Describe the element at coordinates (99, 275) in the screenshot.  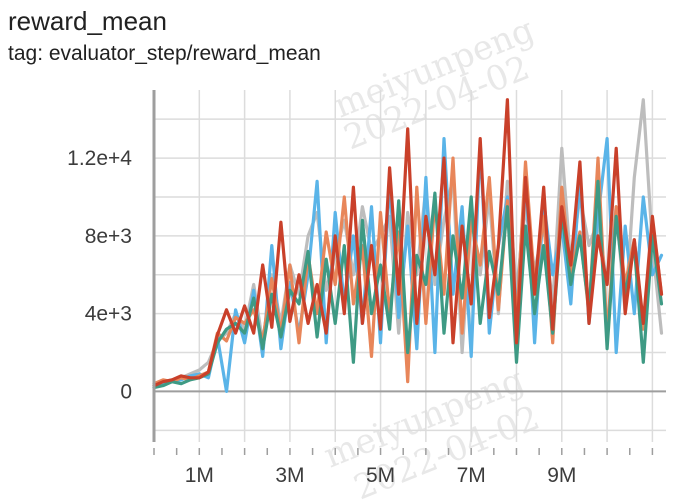
I see `y-axis-ticks: 0 4e+3 8e+3 1.2e+4` at that location.